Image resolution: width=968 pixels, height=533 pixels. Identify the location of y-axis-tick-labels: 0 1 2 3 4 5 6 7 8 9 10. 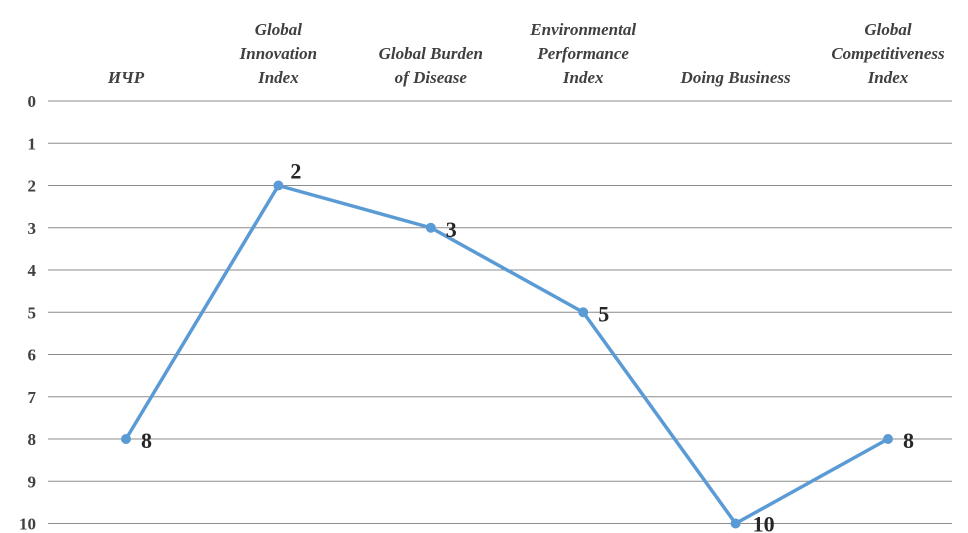
(28, 312).